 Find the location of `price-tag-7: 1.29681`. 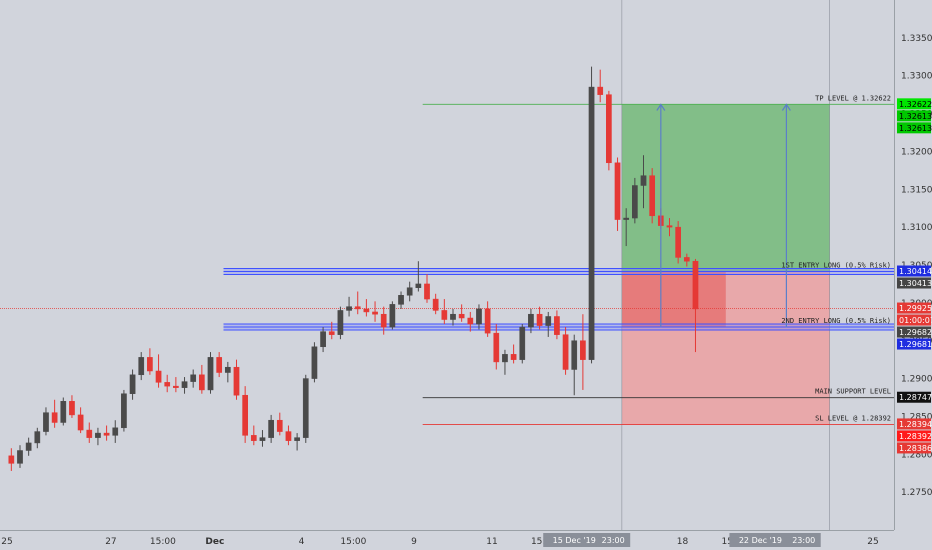

price-tag-7: 1.29681 is located at coordinates (915, 344).